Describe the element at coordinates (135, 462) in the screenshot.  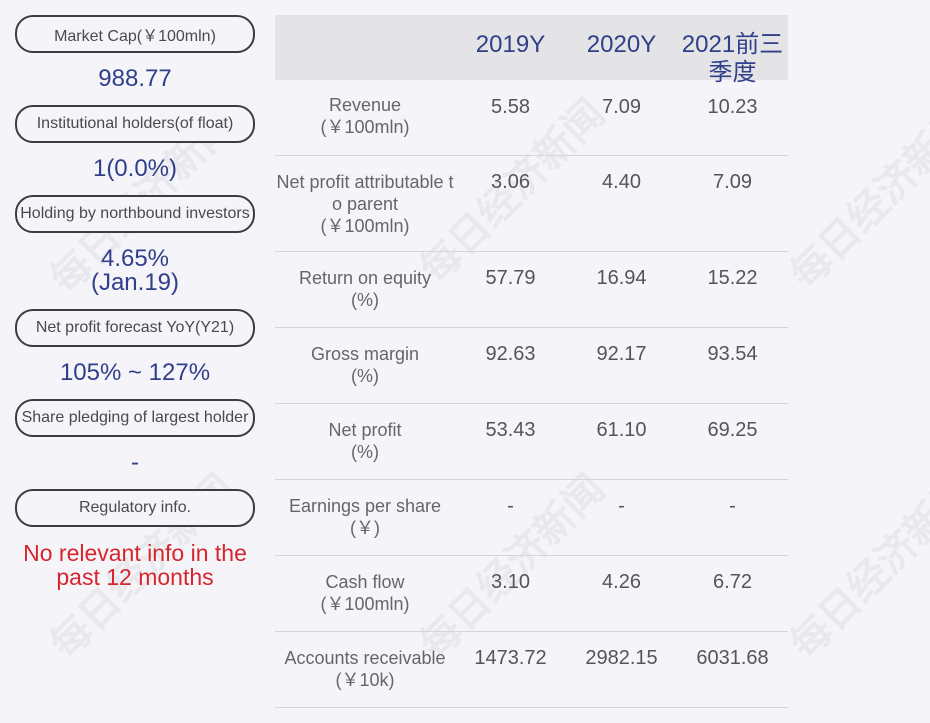
I see `share-pledging-value: -` at that location.